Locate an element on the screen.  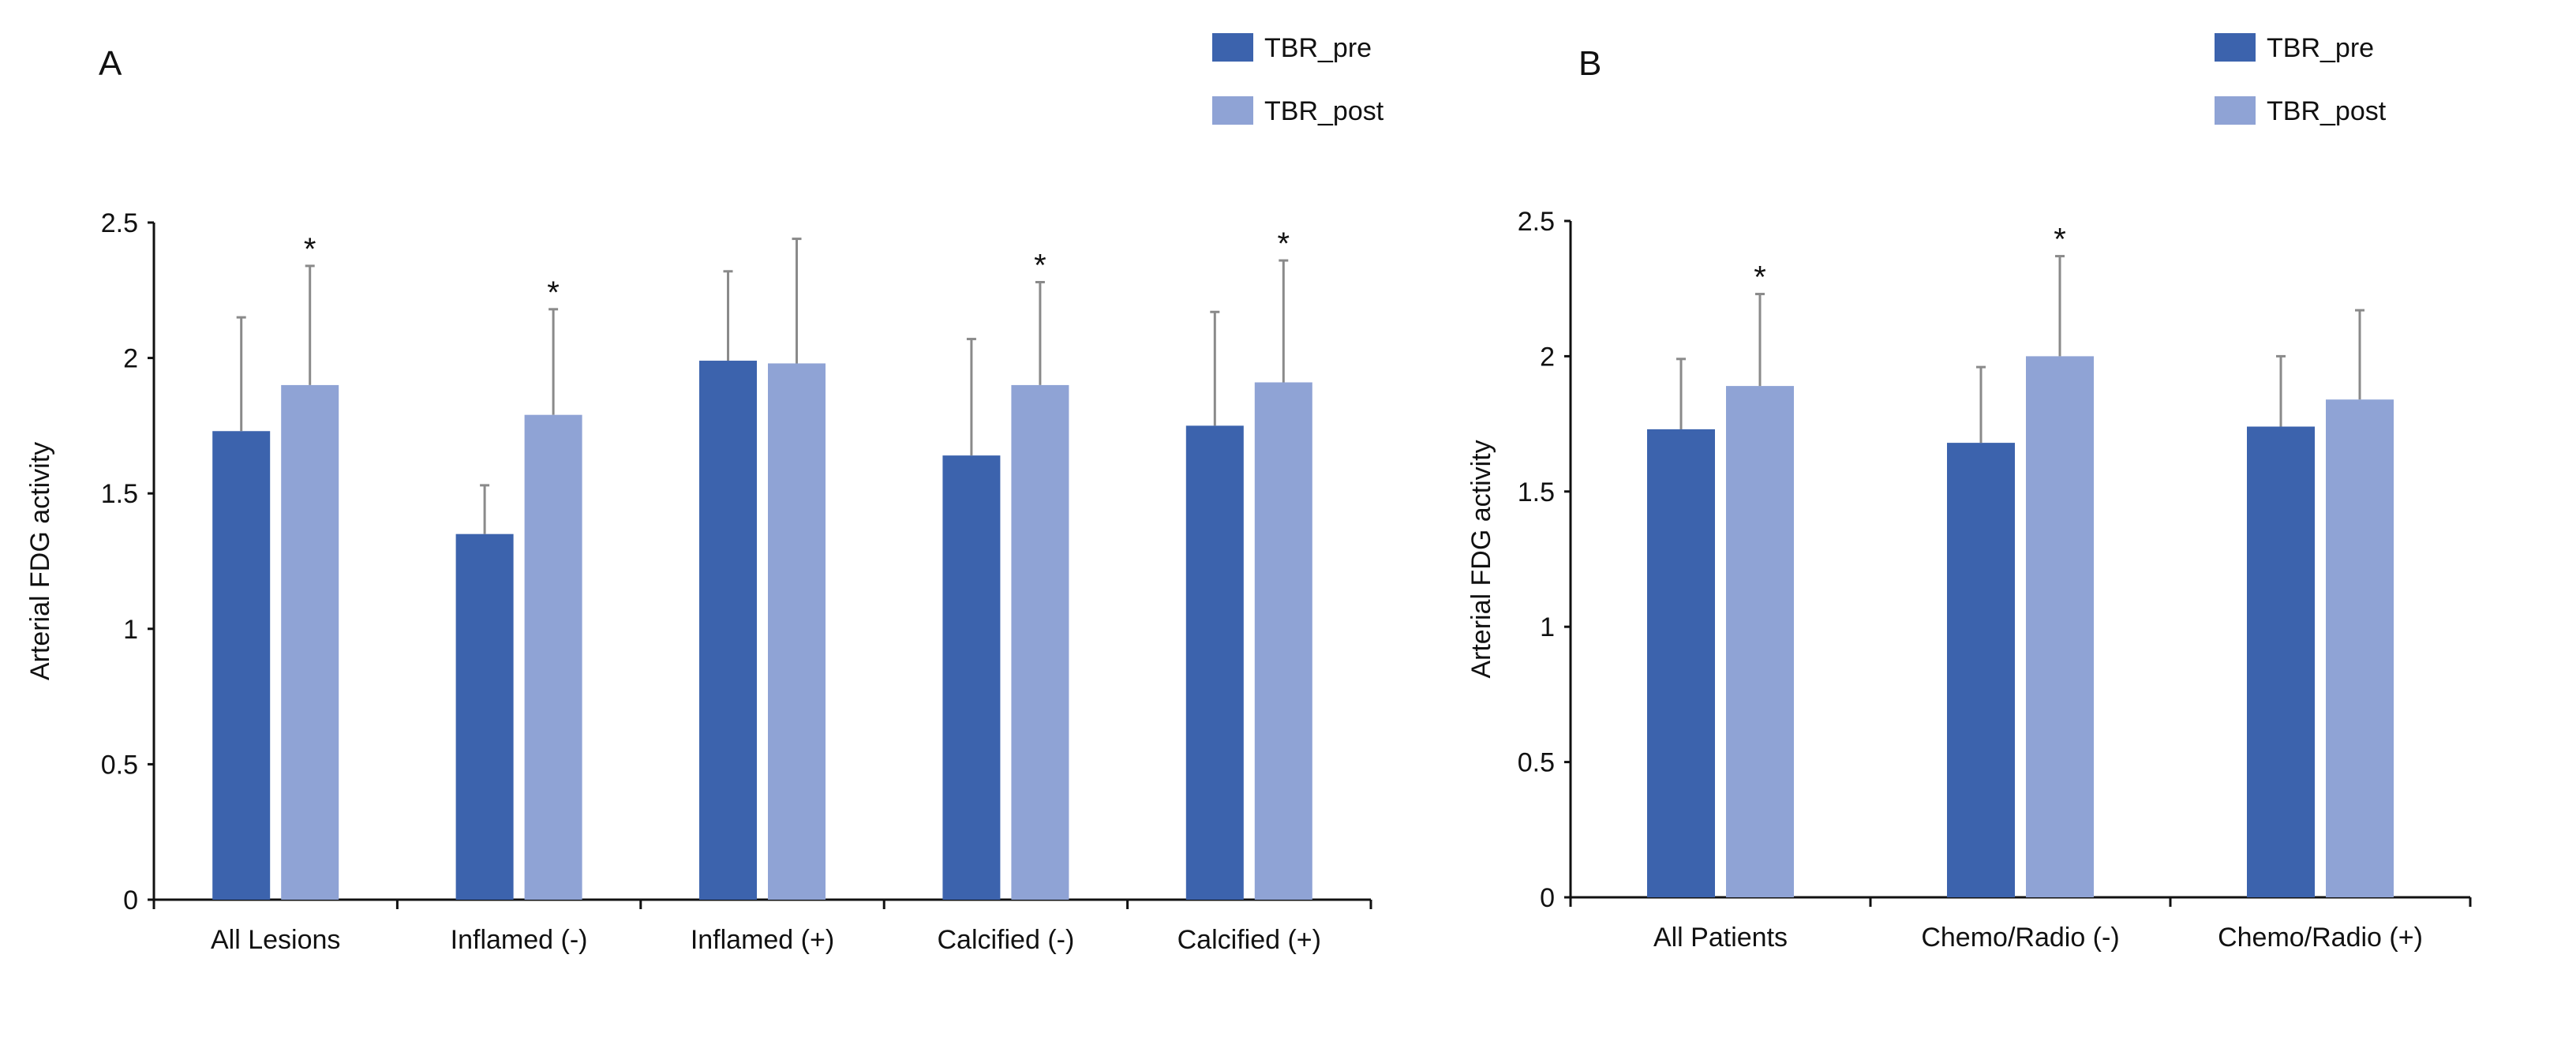
x-tick-label: Chemo/Radio (-) is located at coordinates (2020, 938).